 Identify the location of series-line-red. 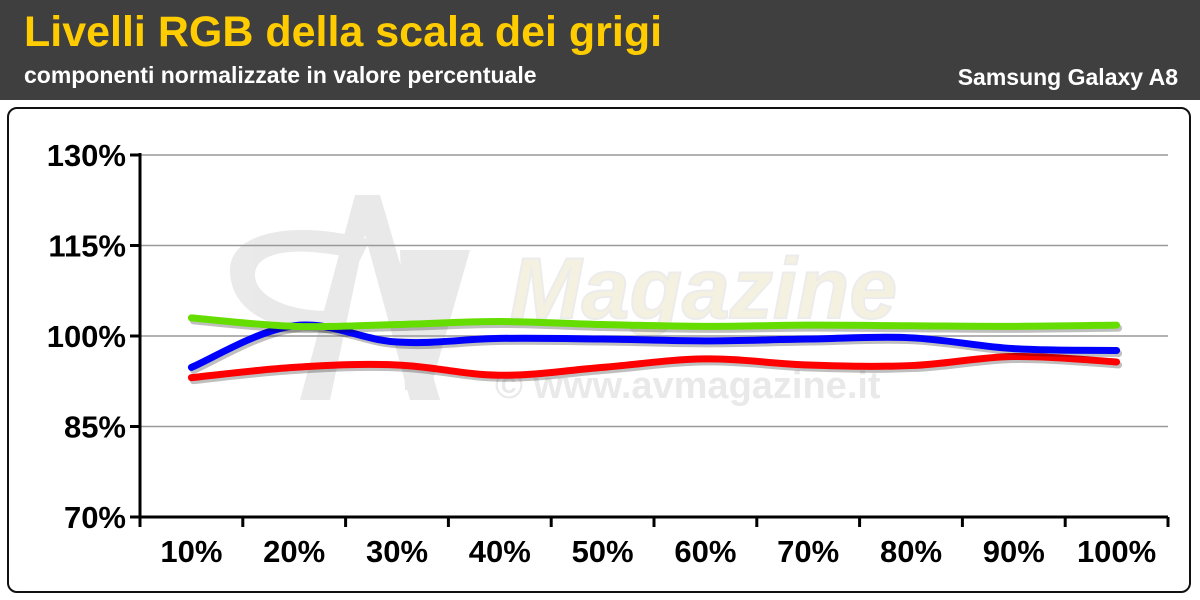
(654, 367).